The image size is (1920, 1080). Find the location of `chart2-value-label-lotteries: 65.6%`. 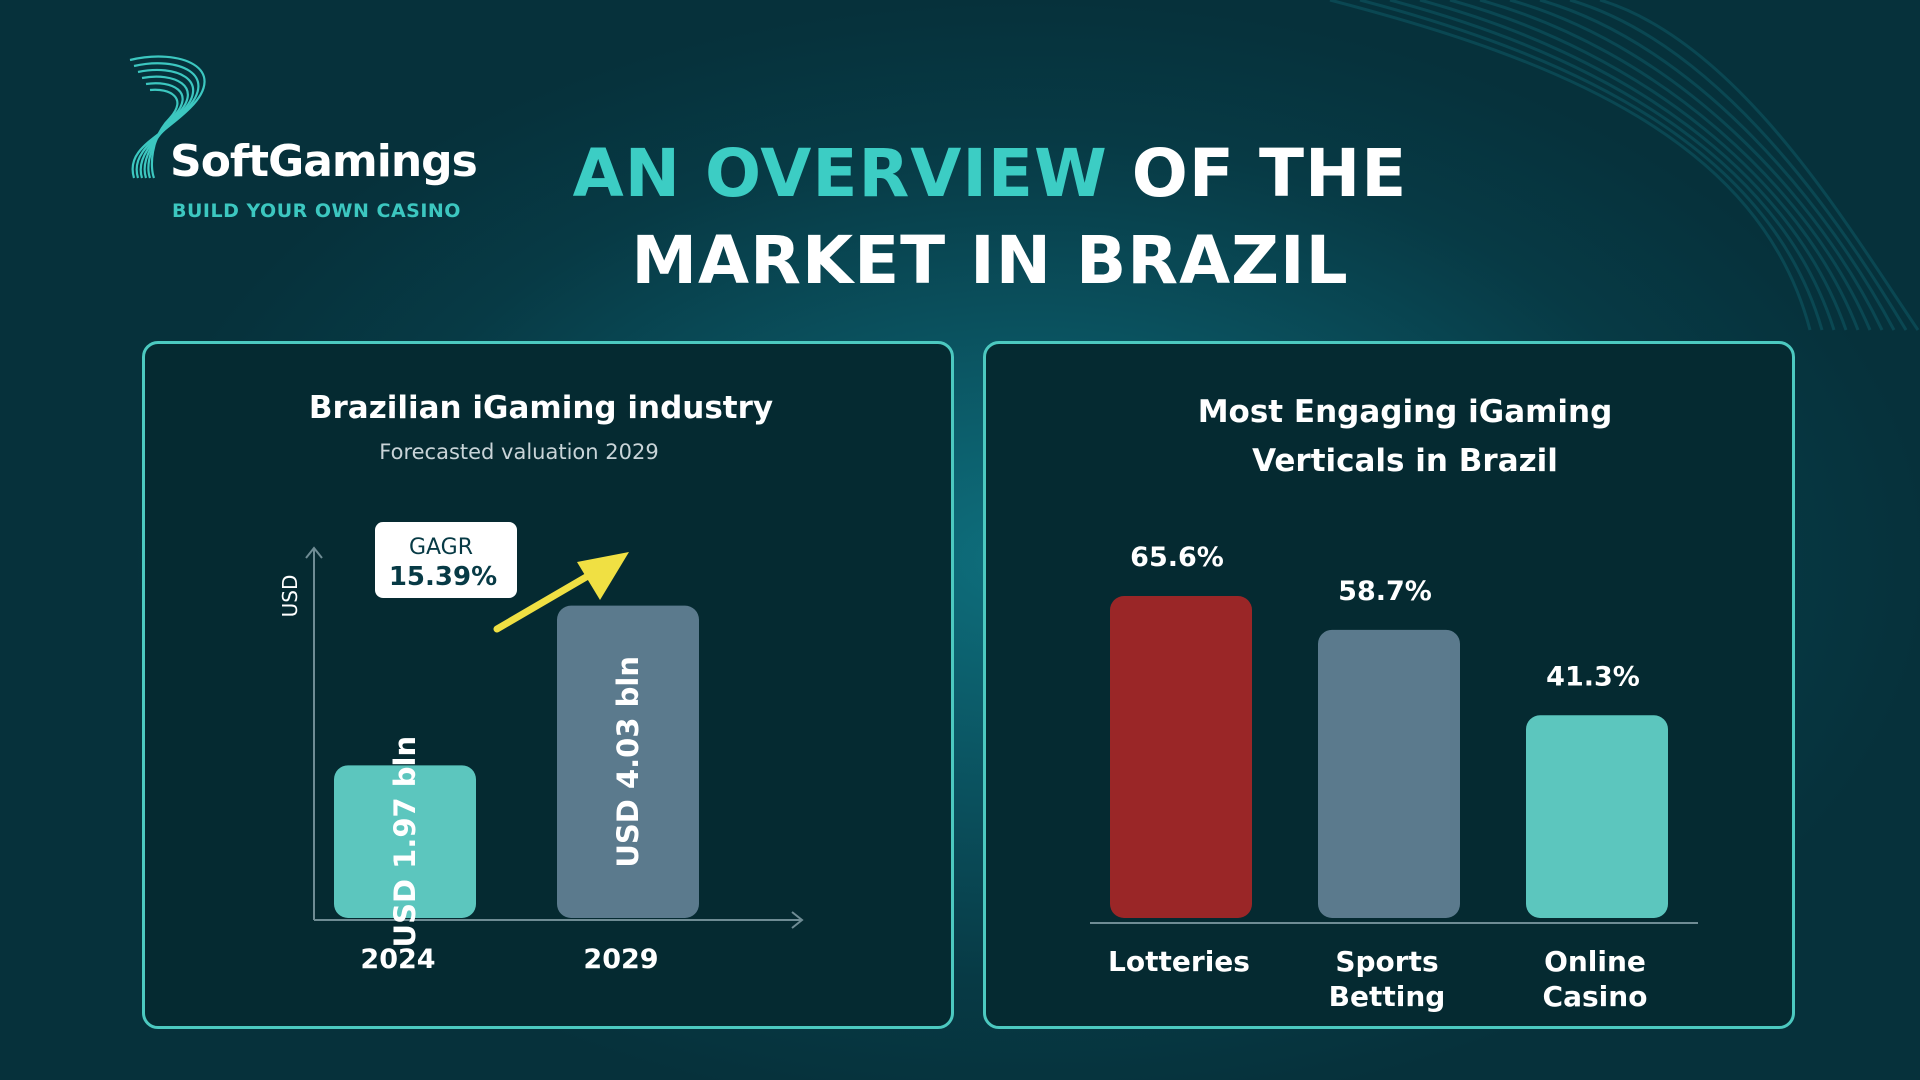

chart2-value-label-lotteries: 65.6% is located at coordinates (1177, 557).